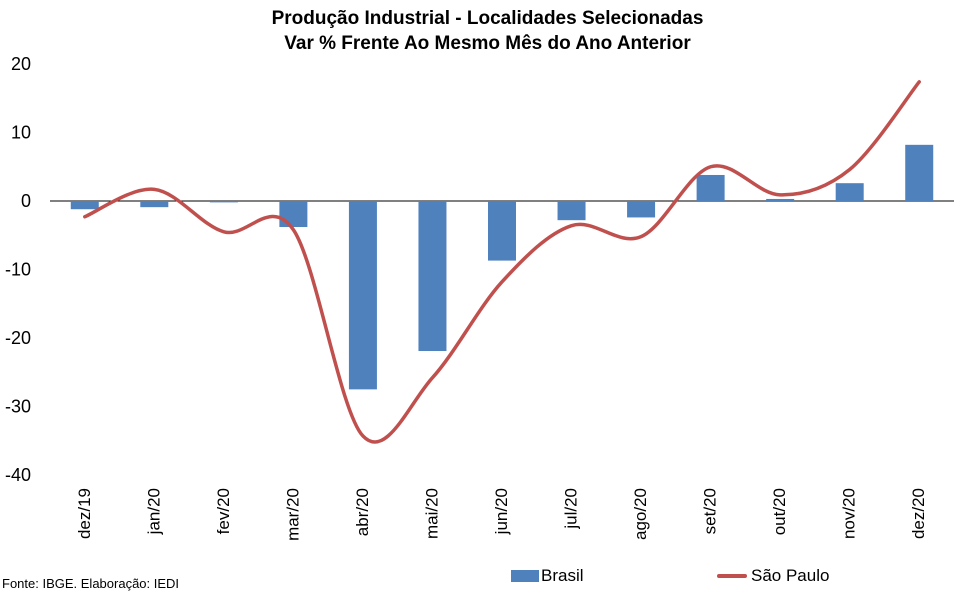 This screenshot has height=594, width=961. Describe the element at coordinates (153, 511) in the screenshot. I see `x-tick-label: jan/20` at that location.